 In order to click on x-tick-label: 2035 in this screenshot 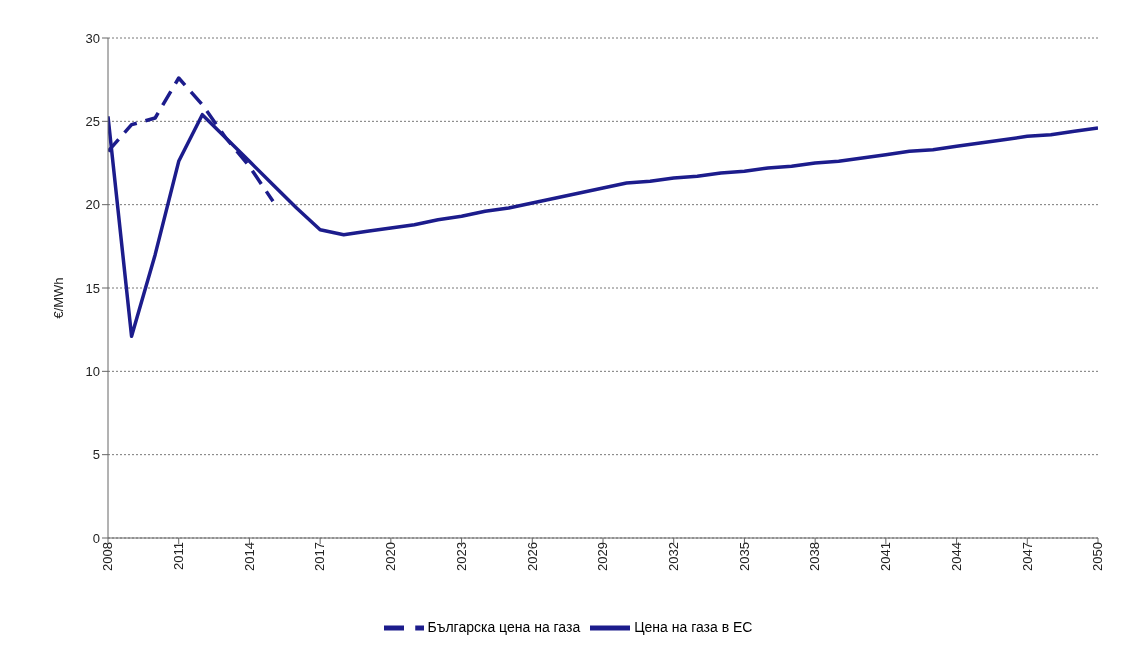, I will do `click(744, 556)`.